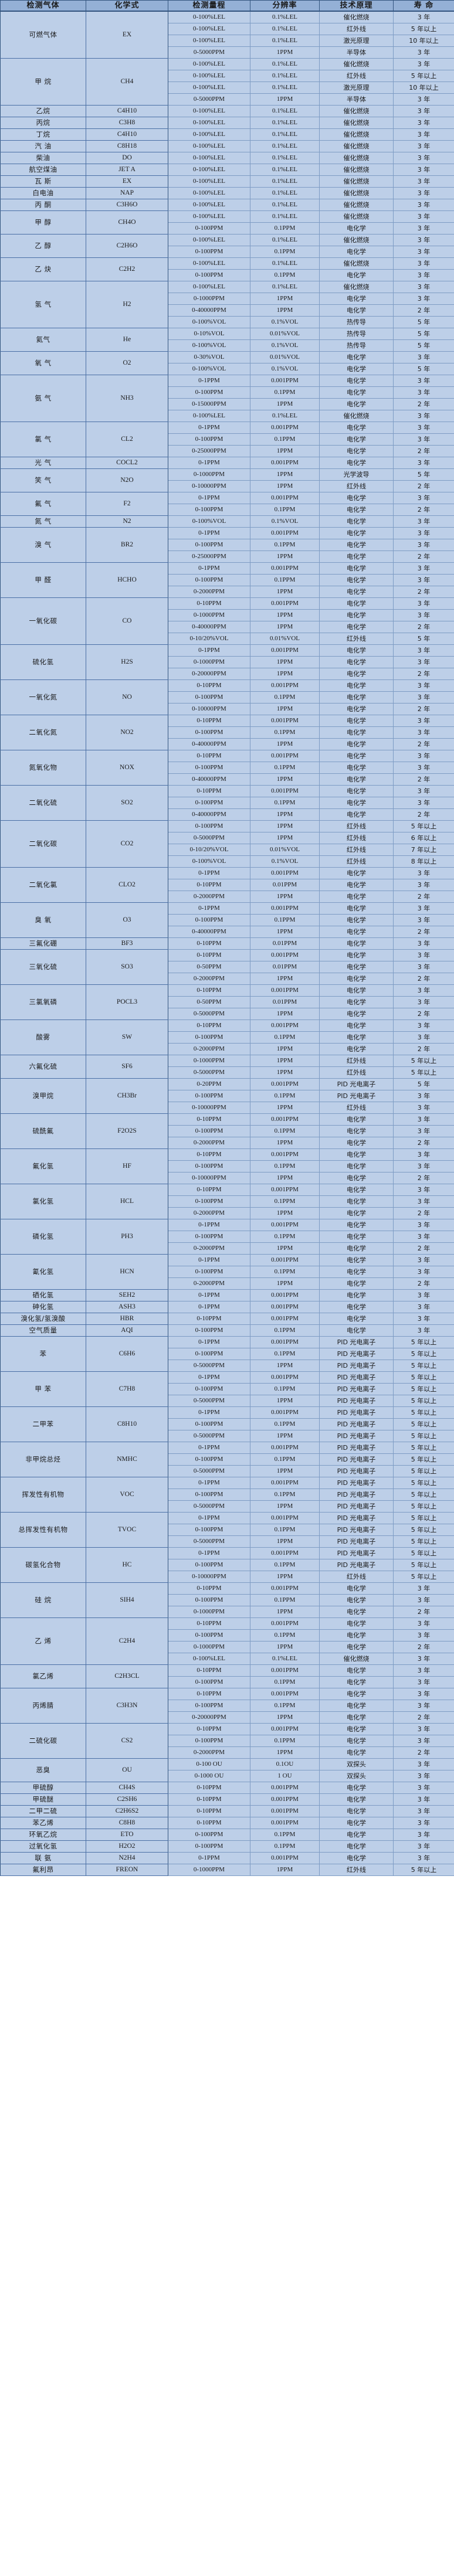 This screenshot has height=2576, width=454. I want to click on chemical-formula-cell: C7H8, so click(127, 1389).